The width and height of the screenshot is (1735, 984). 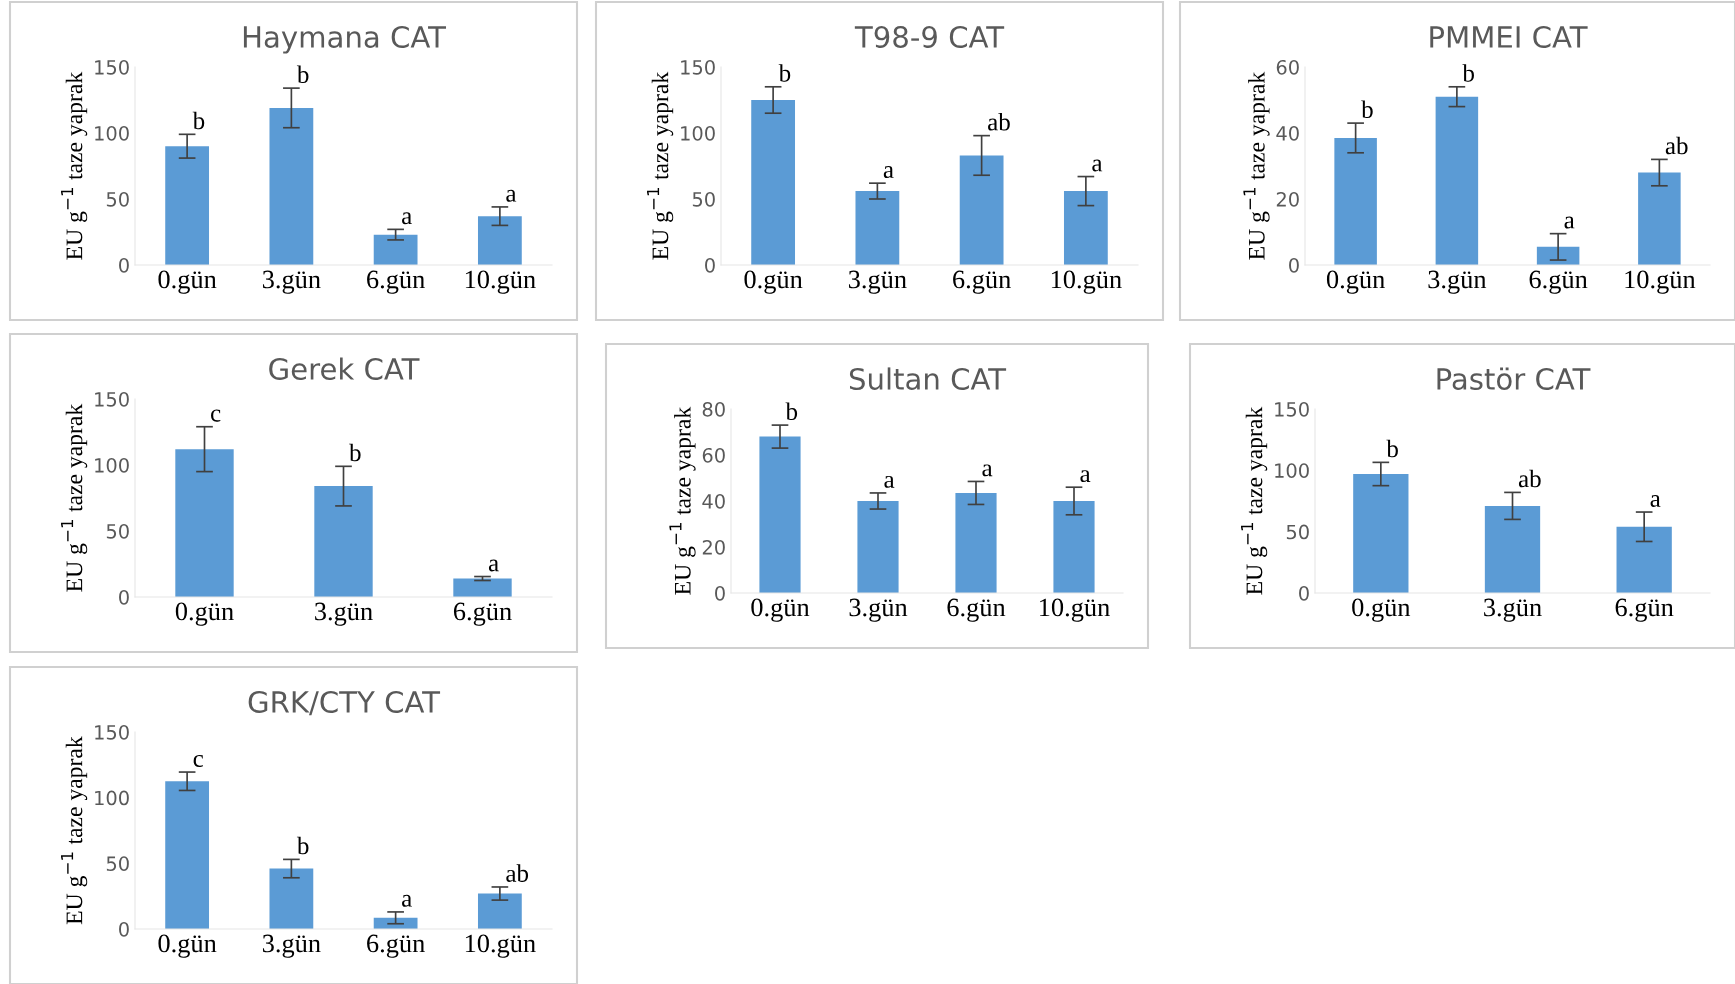 What do you see at coordinates (713, 409) in the screenshot?
I see `y-tick-label: 80` at bounding box center [713, 409].